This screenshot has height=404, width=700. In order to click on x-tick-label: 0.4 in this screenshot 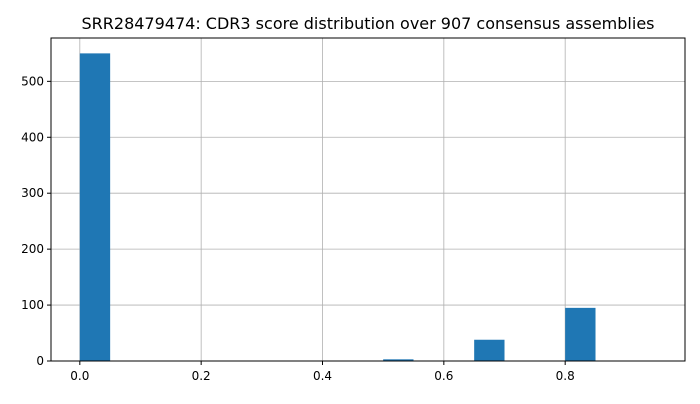, I will do `click(322, 376)`.